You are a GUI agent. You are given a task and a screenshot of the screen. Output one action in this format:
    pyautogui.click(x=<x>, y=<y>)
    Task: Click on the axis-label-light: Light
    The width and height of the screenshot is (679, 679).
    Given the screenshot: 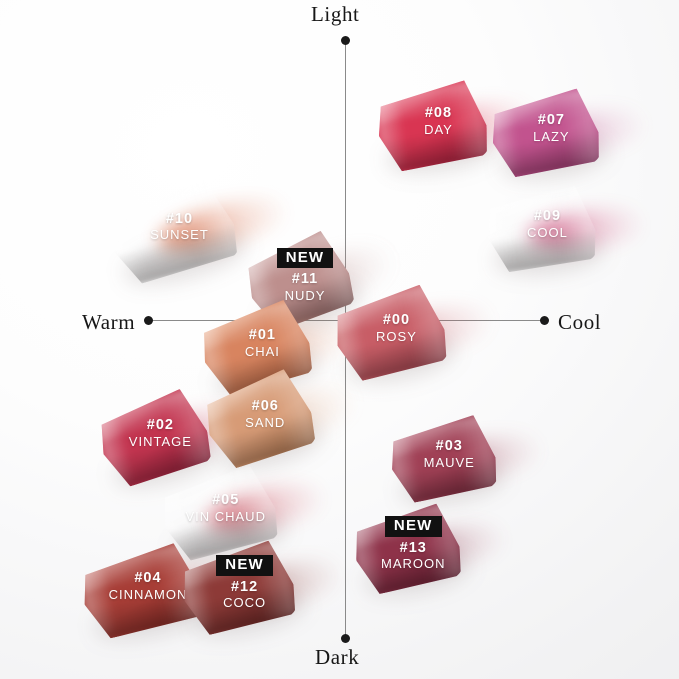 What is the action you would take?
    pyautogui.click(x=335, y=14)
    